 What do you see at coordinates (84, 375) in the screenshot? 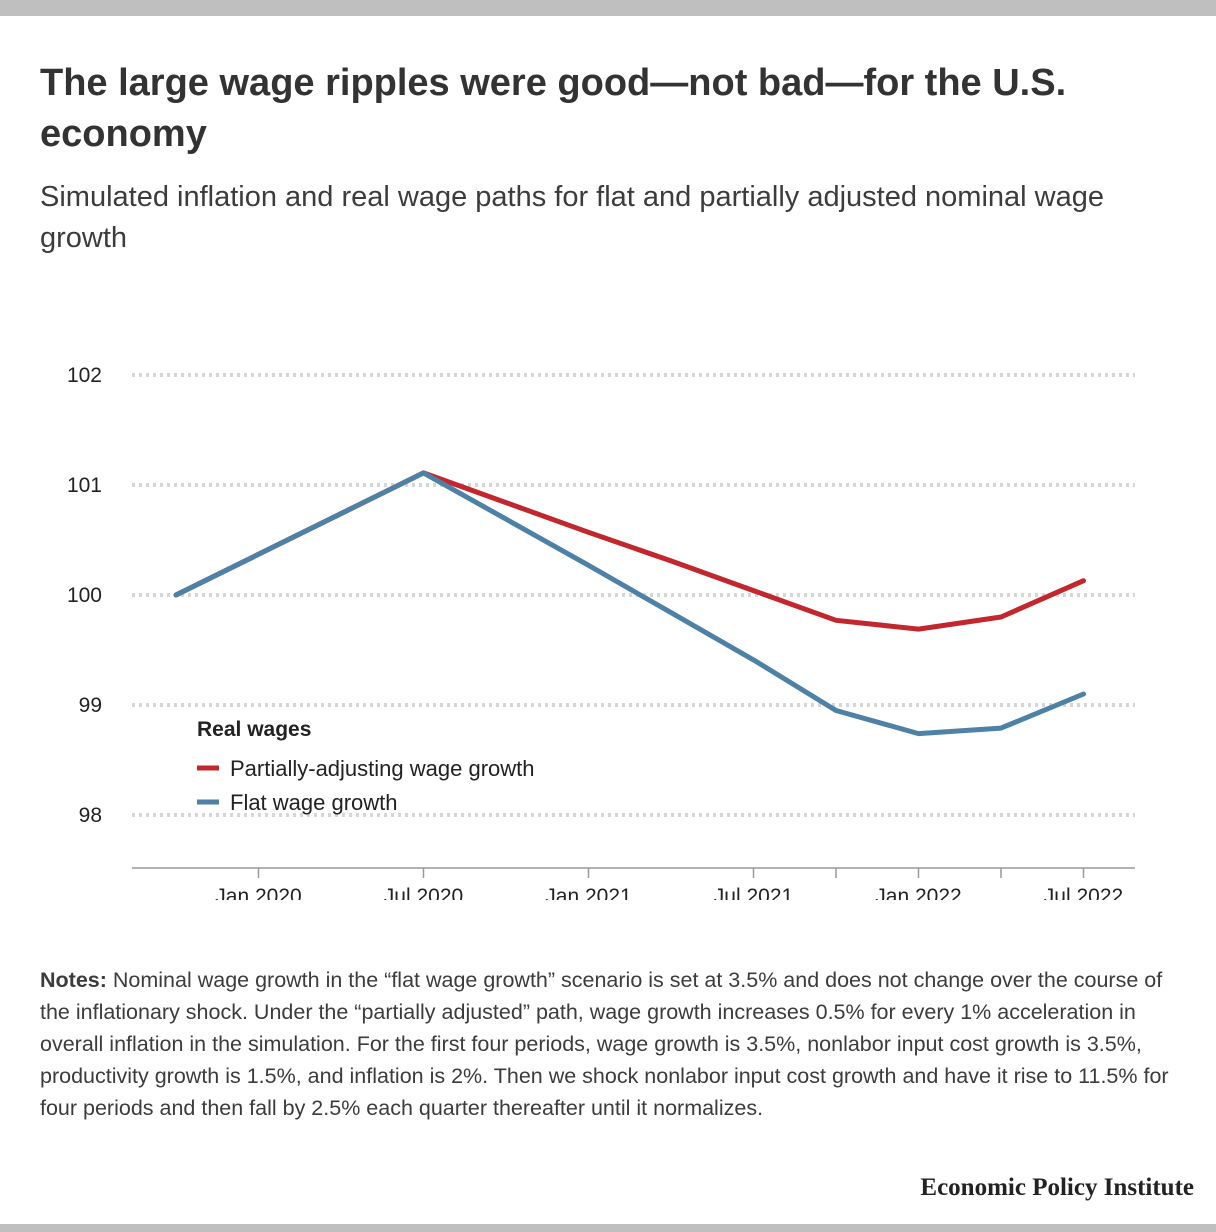
I see `y-tick-label: 102` at bounding box center [84, 375].